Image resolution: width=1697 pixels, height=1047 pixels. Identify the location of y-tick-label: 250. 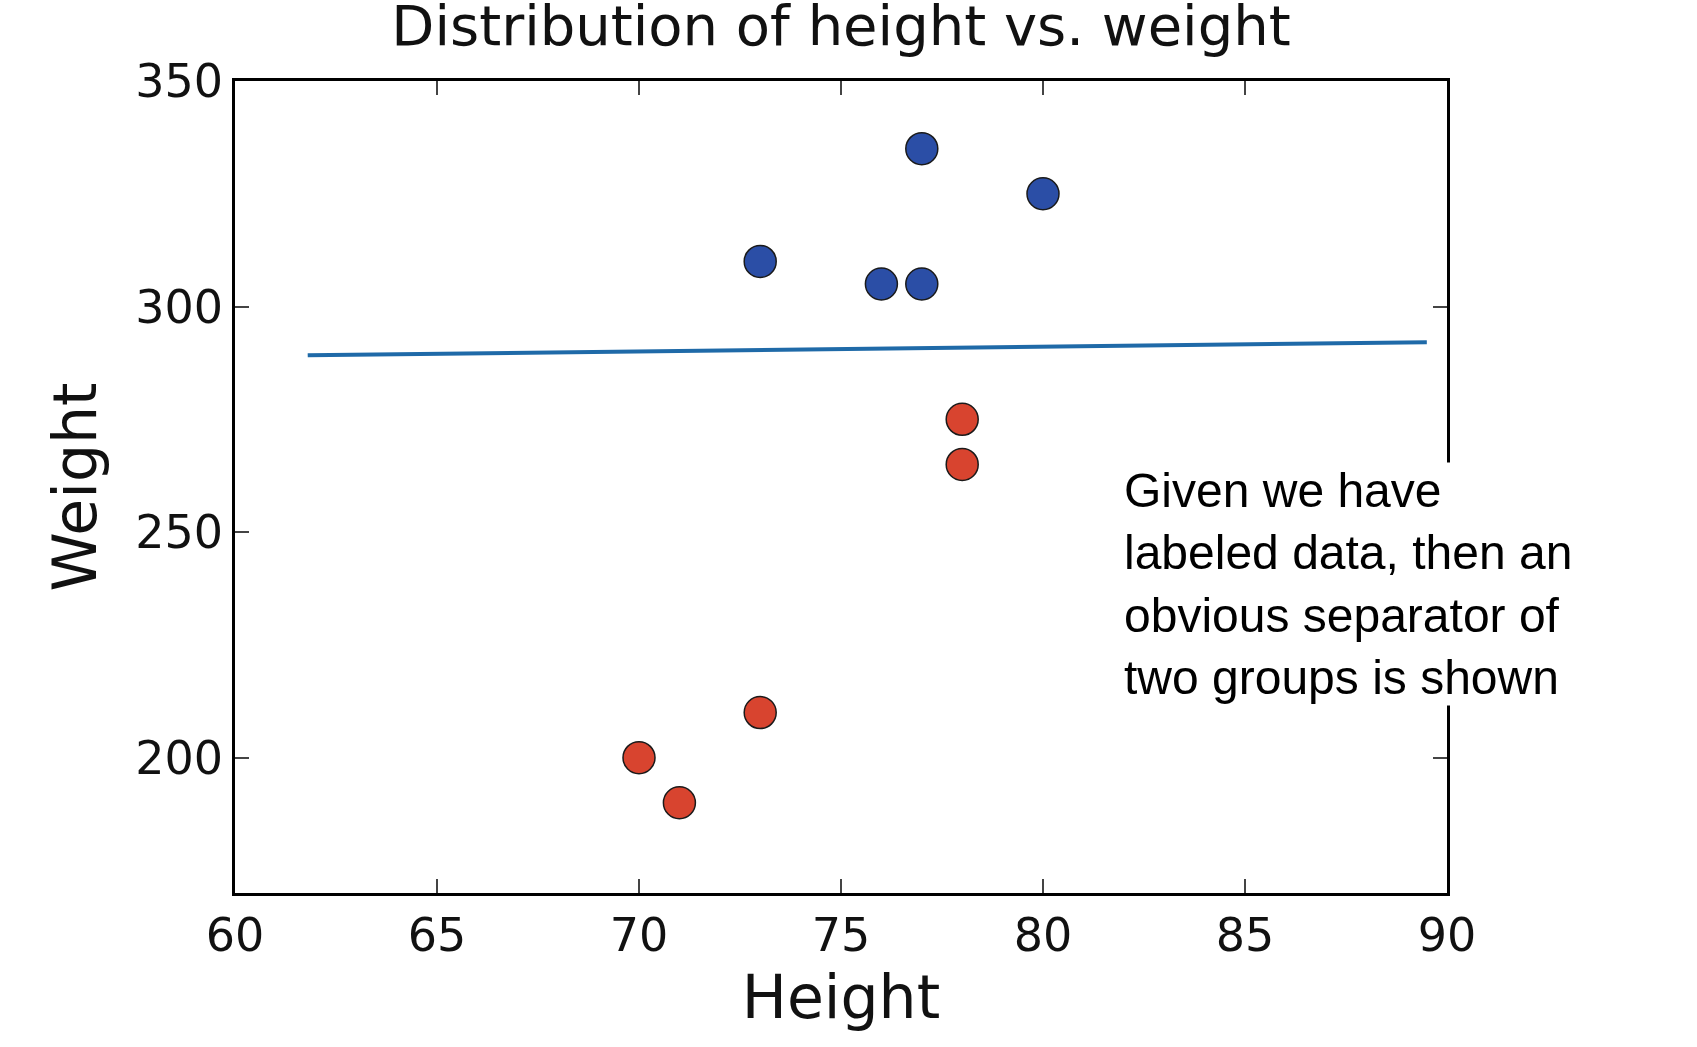
(179, 532).